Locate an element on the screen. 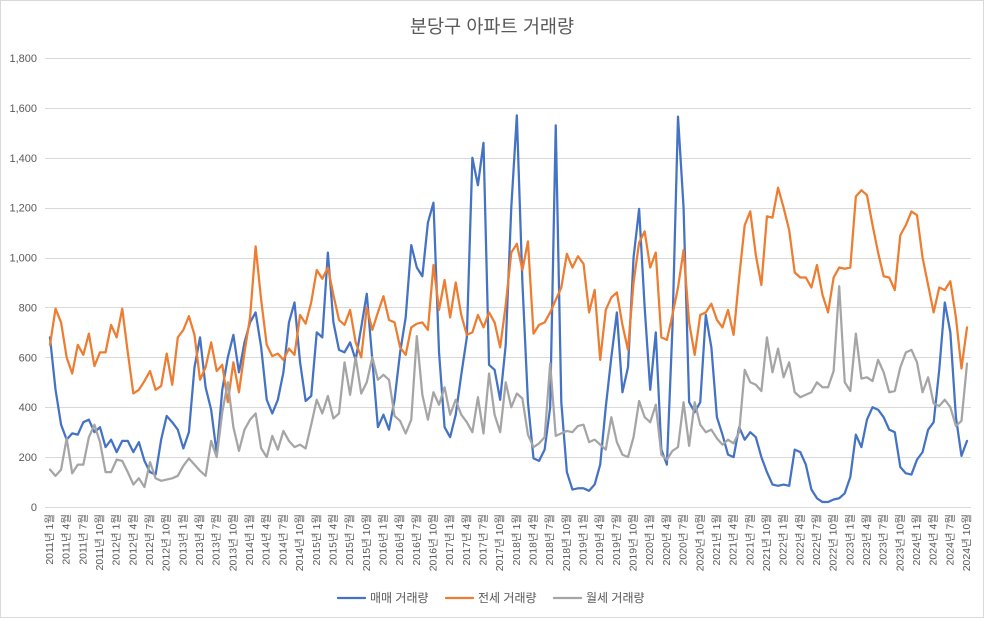  x-tick-label: 2022년 10월 is located at coordinates (834, 542).